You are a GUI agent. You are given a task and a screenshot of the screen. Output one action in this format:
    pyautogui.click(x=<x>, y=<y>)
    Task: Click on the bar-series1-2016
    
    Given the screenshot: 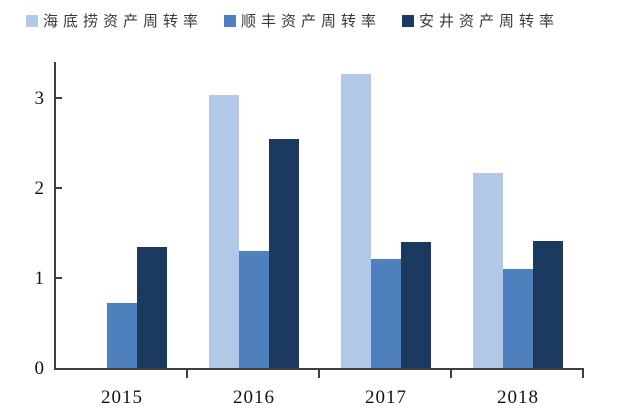 What is the action you would take?
    pyautogui.click(x=254, y=309)
    